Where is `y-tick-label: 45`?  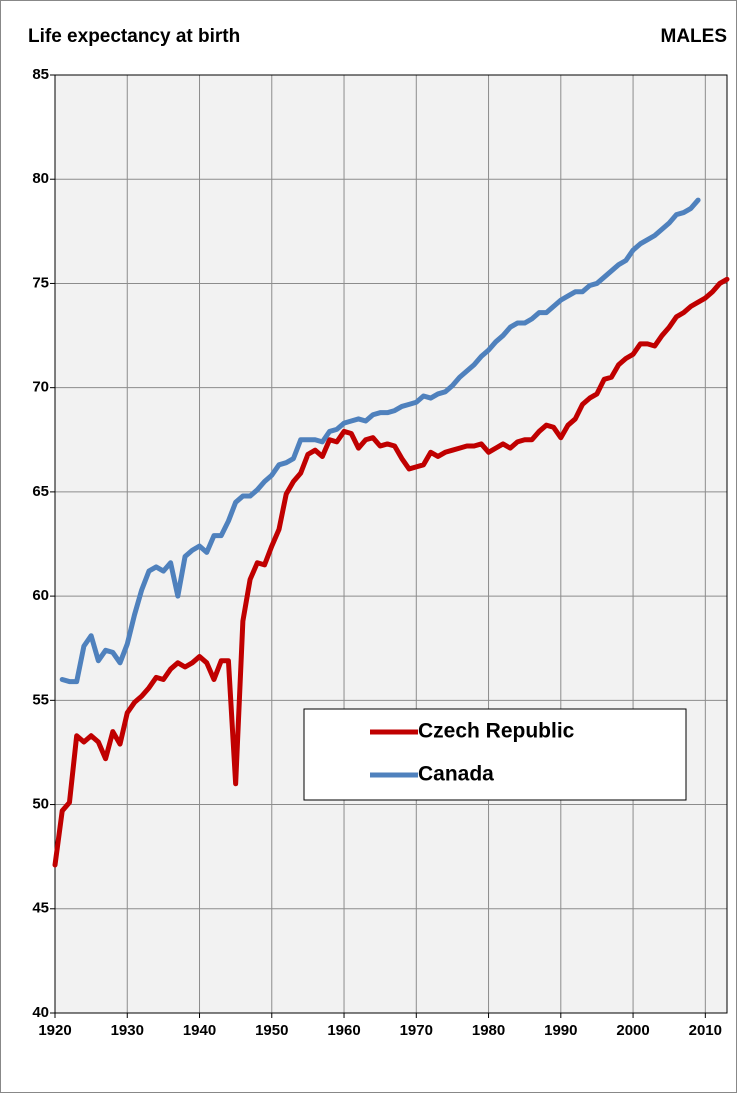
y-tick-label: 45 is located at coordinates (40, 908).